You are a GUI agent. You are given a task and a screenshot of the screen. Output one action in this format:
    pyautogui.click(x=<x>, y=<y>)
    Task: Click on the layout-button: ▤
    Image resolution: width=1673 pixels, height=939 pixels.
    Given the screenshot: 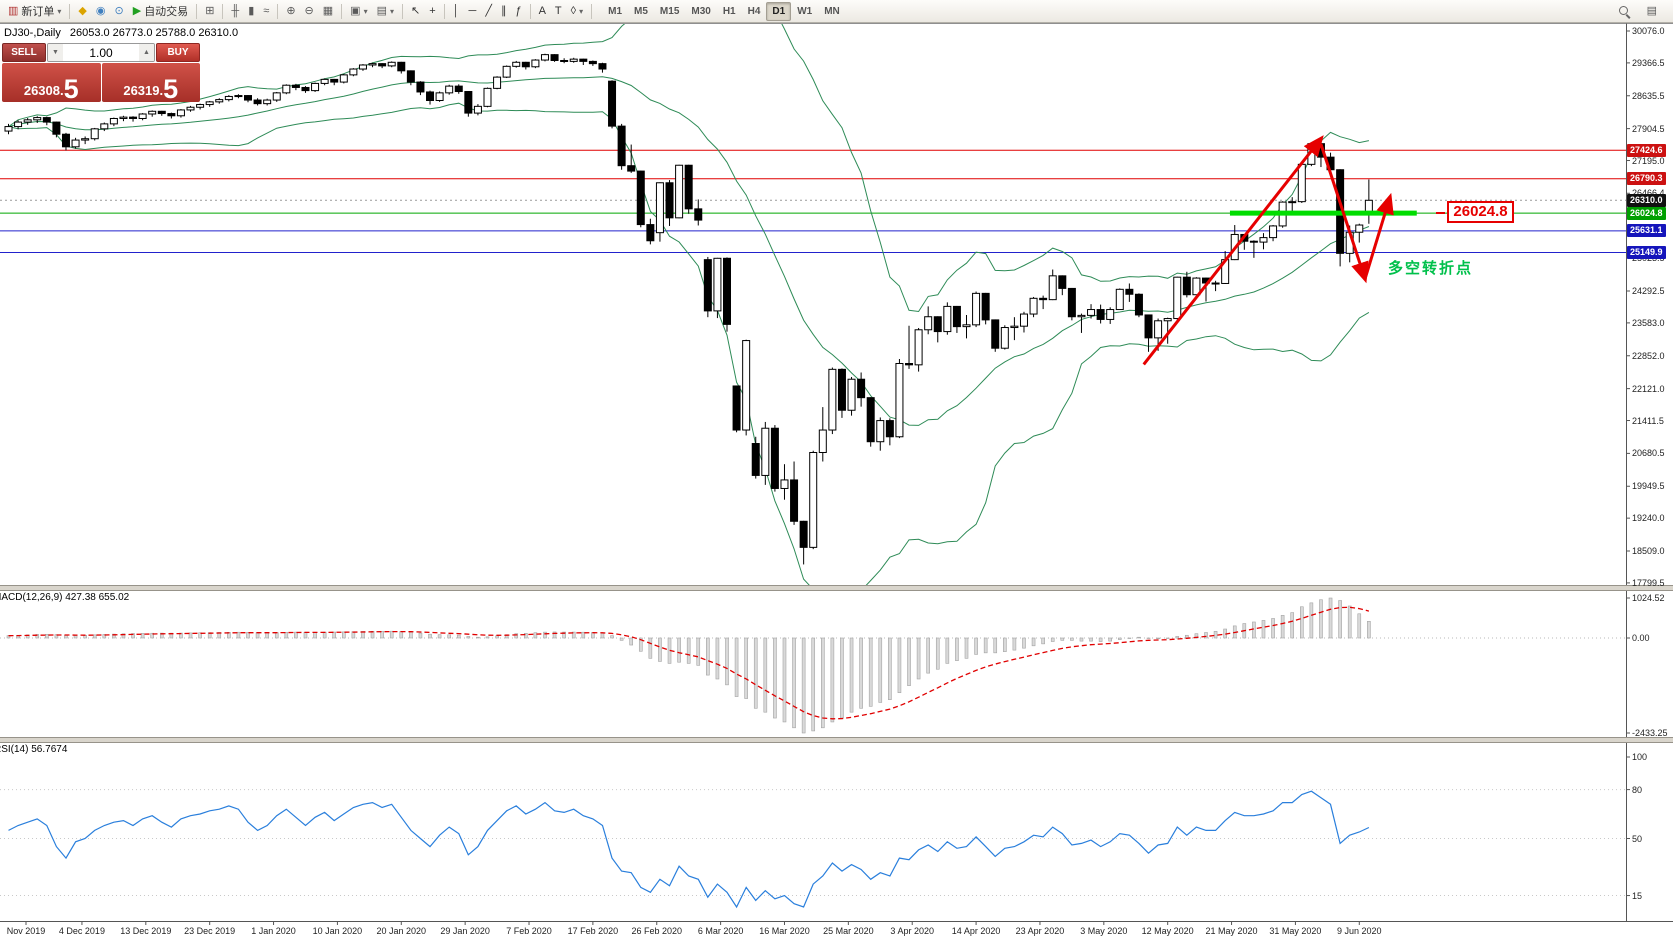 What is the action you would take?
    pyautogui.click(x=1652, y=11)
    